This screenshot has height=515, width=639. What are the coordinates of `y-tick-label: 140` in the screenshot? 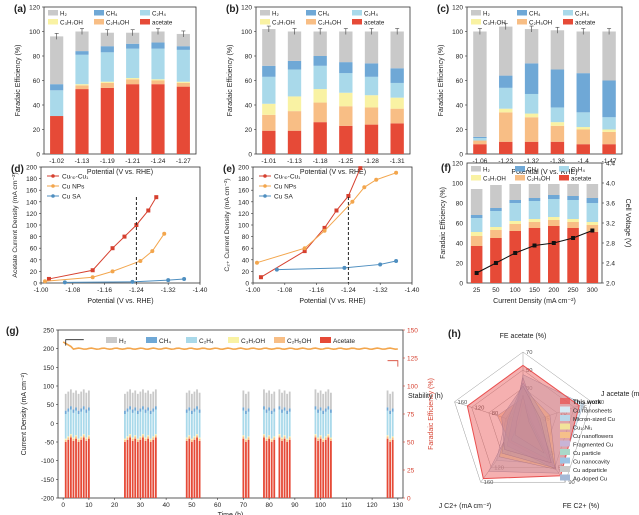 It's located at (31, 202).